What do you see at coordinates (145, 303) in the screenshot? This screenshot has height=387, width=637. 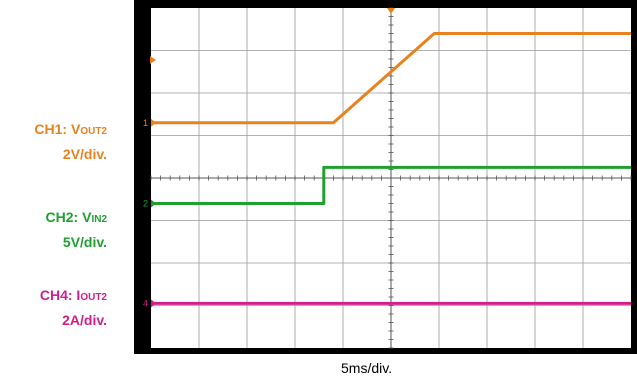 I see `ch4-marker-number: 4` at bounding box center [145, 303].